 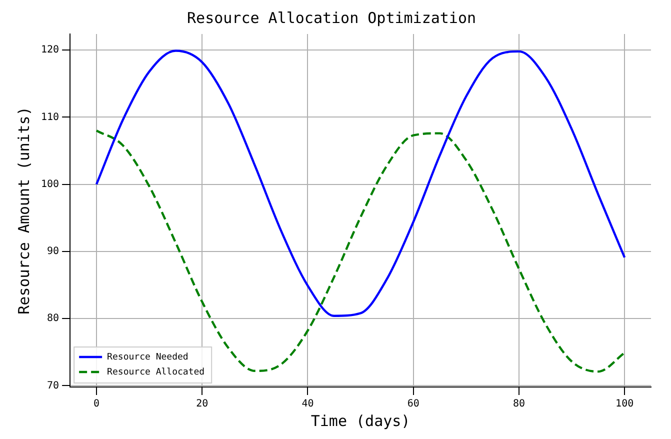 What do you see at coordinates (413, 404) in the screenshot?
I see `x-tick-label: 60` at bounding box center [413, 404].